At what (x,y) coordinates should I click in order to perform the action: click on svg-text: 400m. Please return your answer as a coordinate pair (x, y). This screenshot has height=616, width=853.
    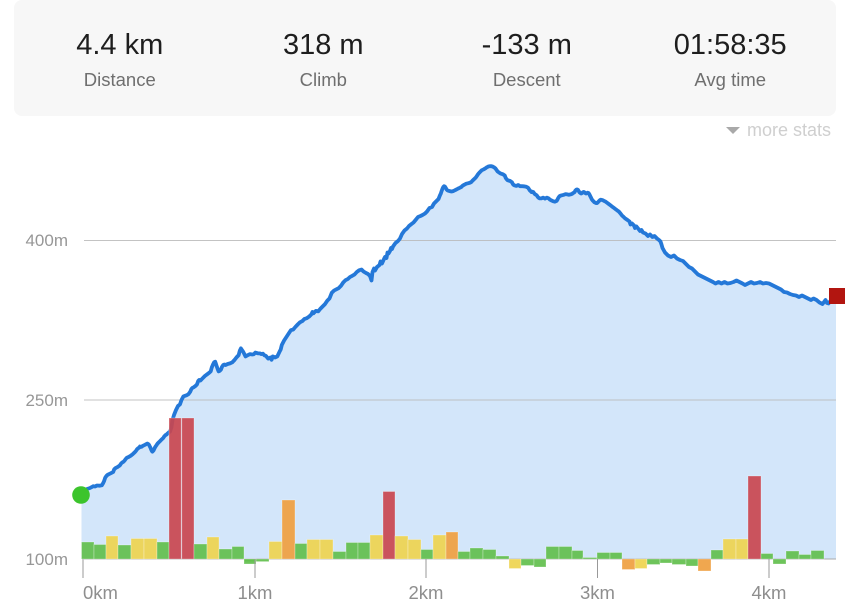
    Looking at the image, I should click on (46, 240).